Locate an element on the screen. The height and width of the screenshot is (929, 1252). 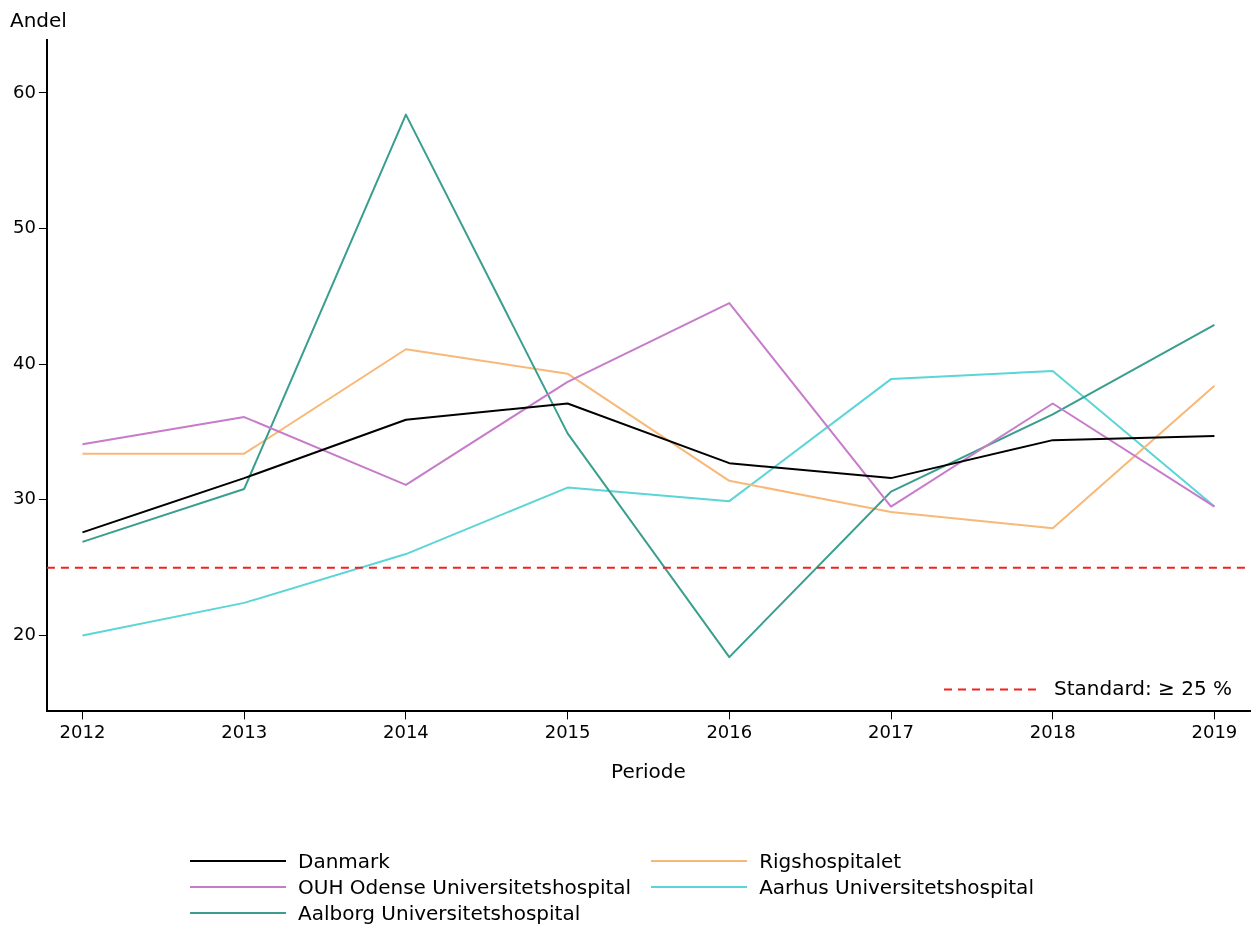
x-axis-title: Periode is located at coordinates (648, 771).